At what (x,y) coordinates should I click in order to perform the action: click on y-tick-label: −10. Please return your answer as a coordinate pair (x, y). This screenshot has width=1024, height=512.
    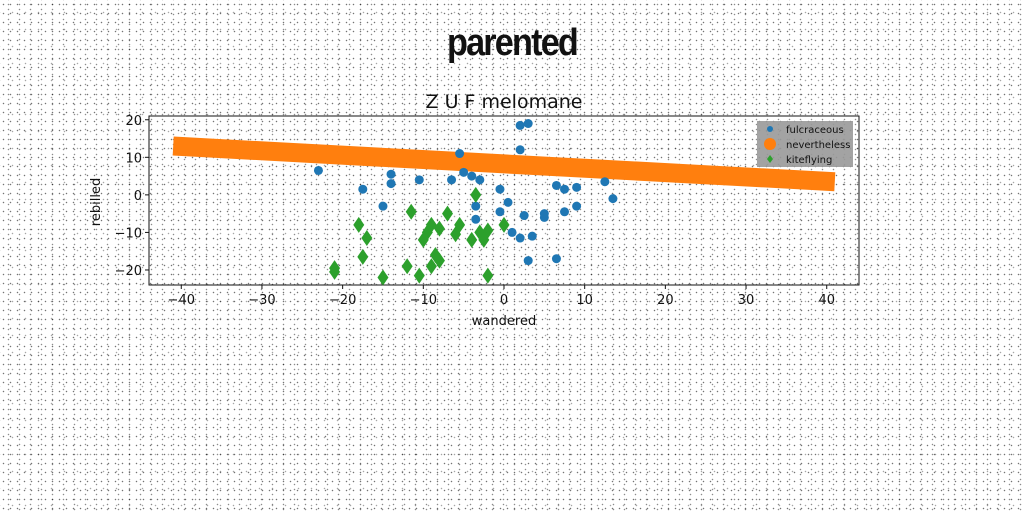
    Looking at the image, I should click on (128, 233).